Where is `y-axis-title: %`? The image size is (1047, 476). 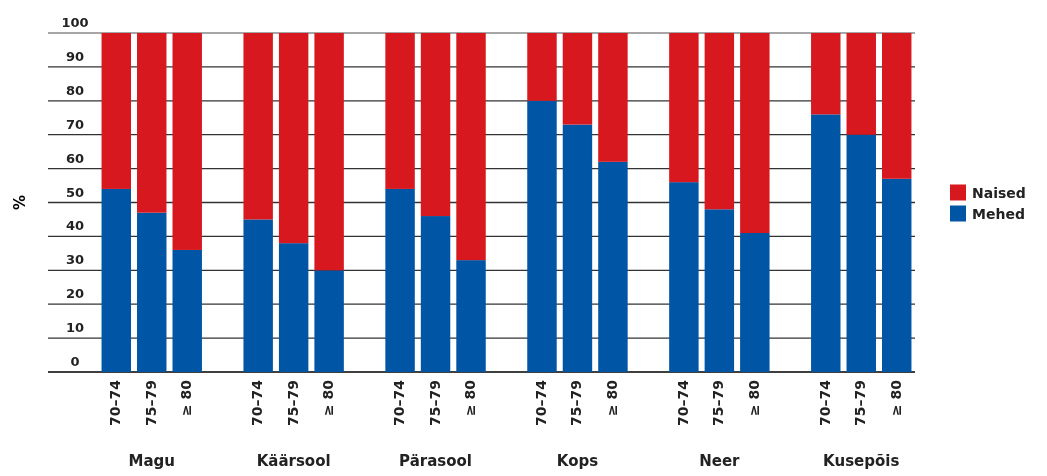 y-axis-title: % is located at coordinates (19, 202).